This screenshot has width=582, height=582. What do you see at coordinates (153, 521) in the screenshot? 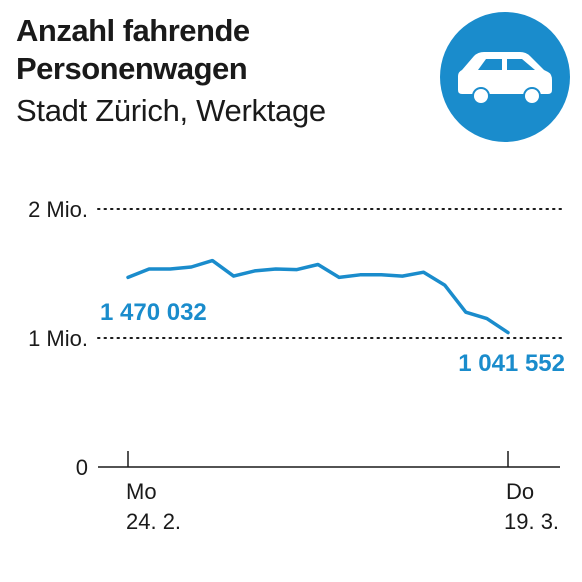
I see `x-tick-label-start-date: 24. 2.` at bounding box center [153, 521].